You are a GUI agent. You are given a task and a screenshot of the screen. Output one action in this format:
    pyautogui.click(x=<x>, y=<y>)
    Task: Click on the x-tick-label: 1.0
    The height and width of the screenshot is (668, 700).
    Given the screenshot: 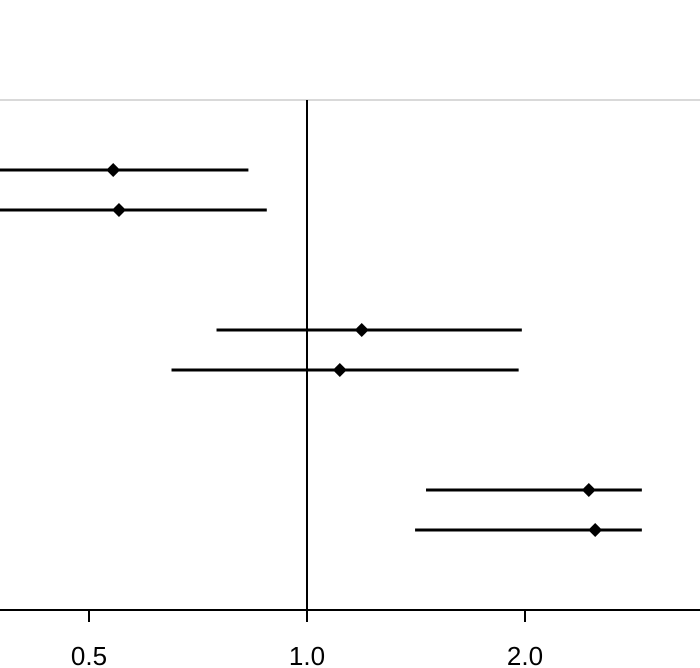 What is the action you would take?
    pyautogui.click(x=307, y=654)
    